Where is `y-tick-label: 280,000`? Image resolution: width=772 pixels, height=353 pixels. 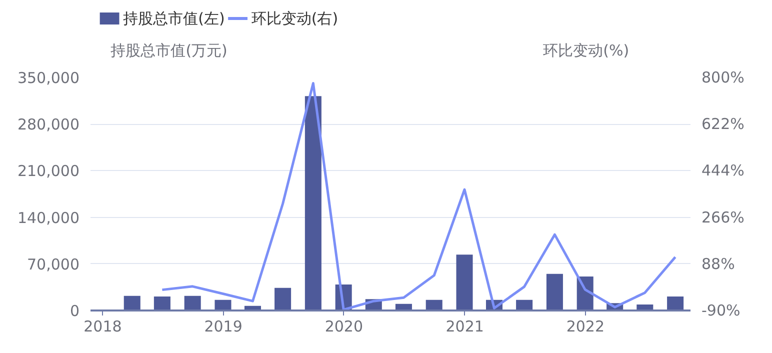
y-tick-label: 280,000 is located at coordinates (48, 125).